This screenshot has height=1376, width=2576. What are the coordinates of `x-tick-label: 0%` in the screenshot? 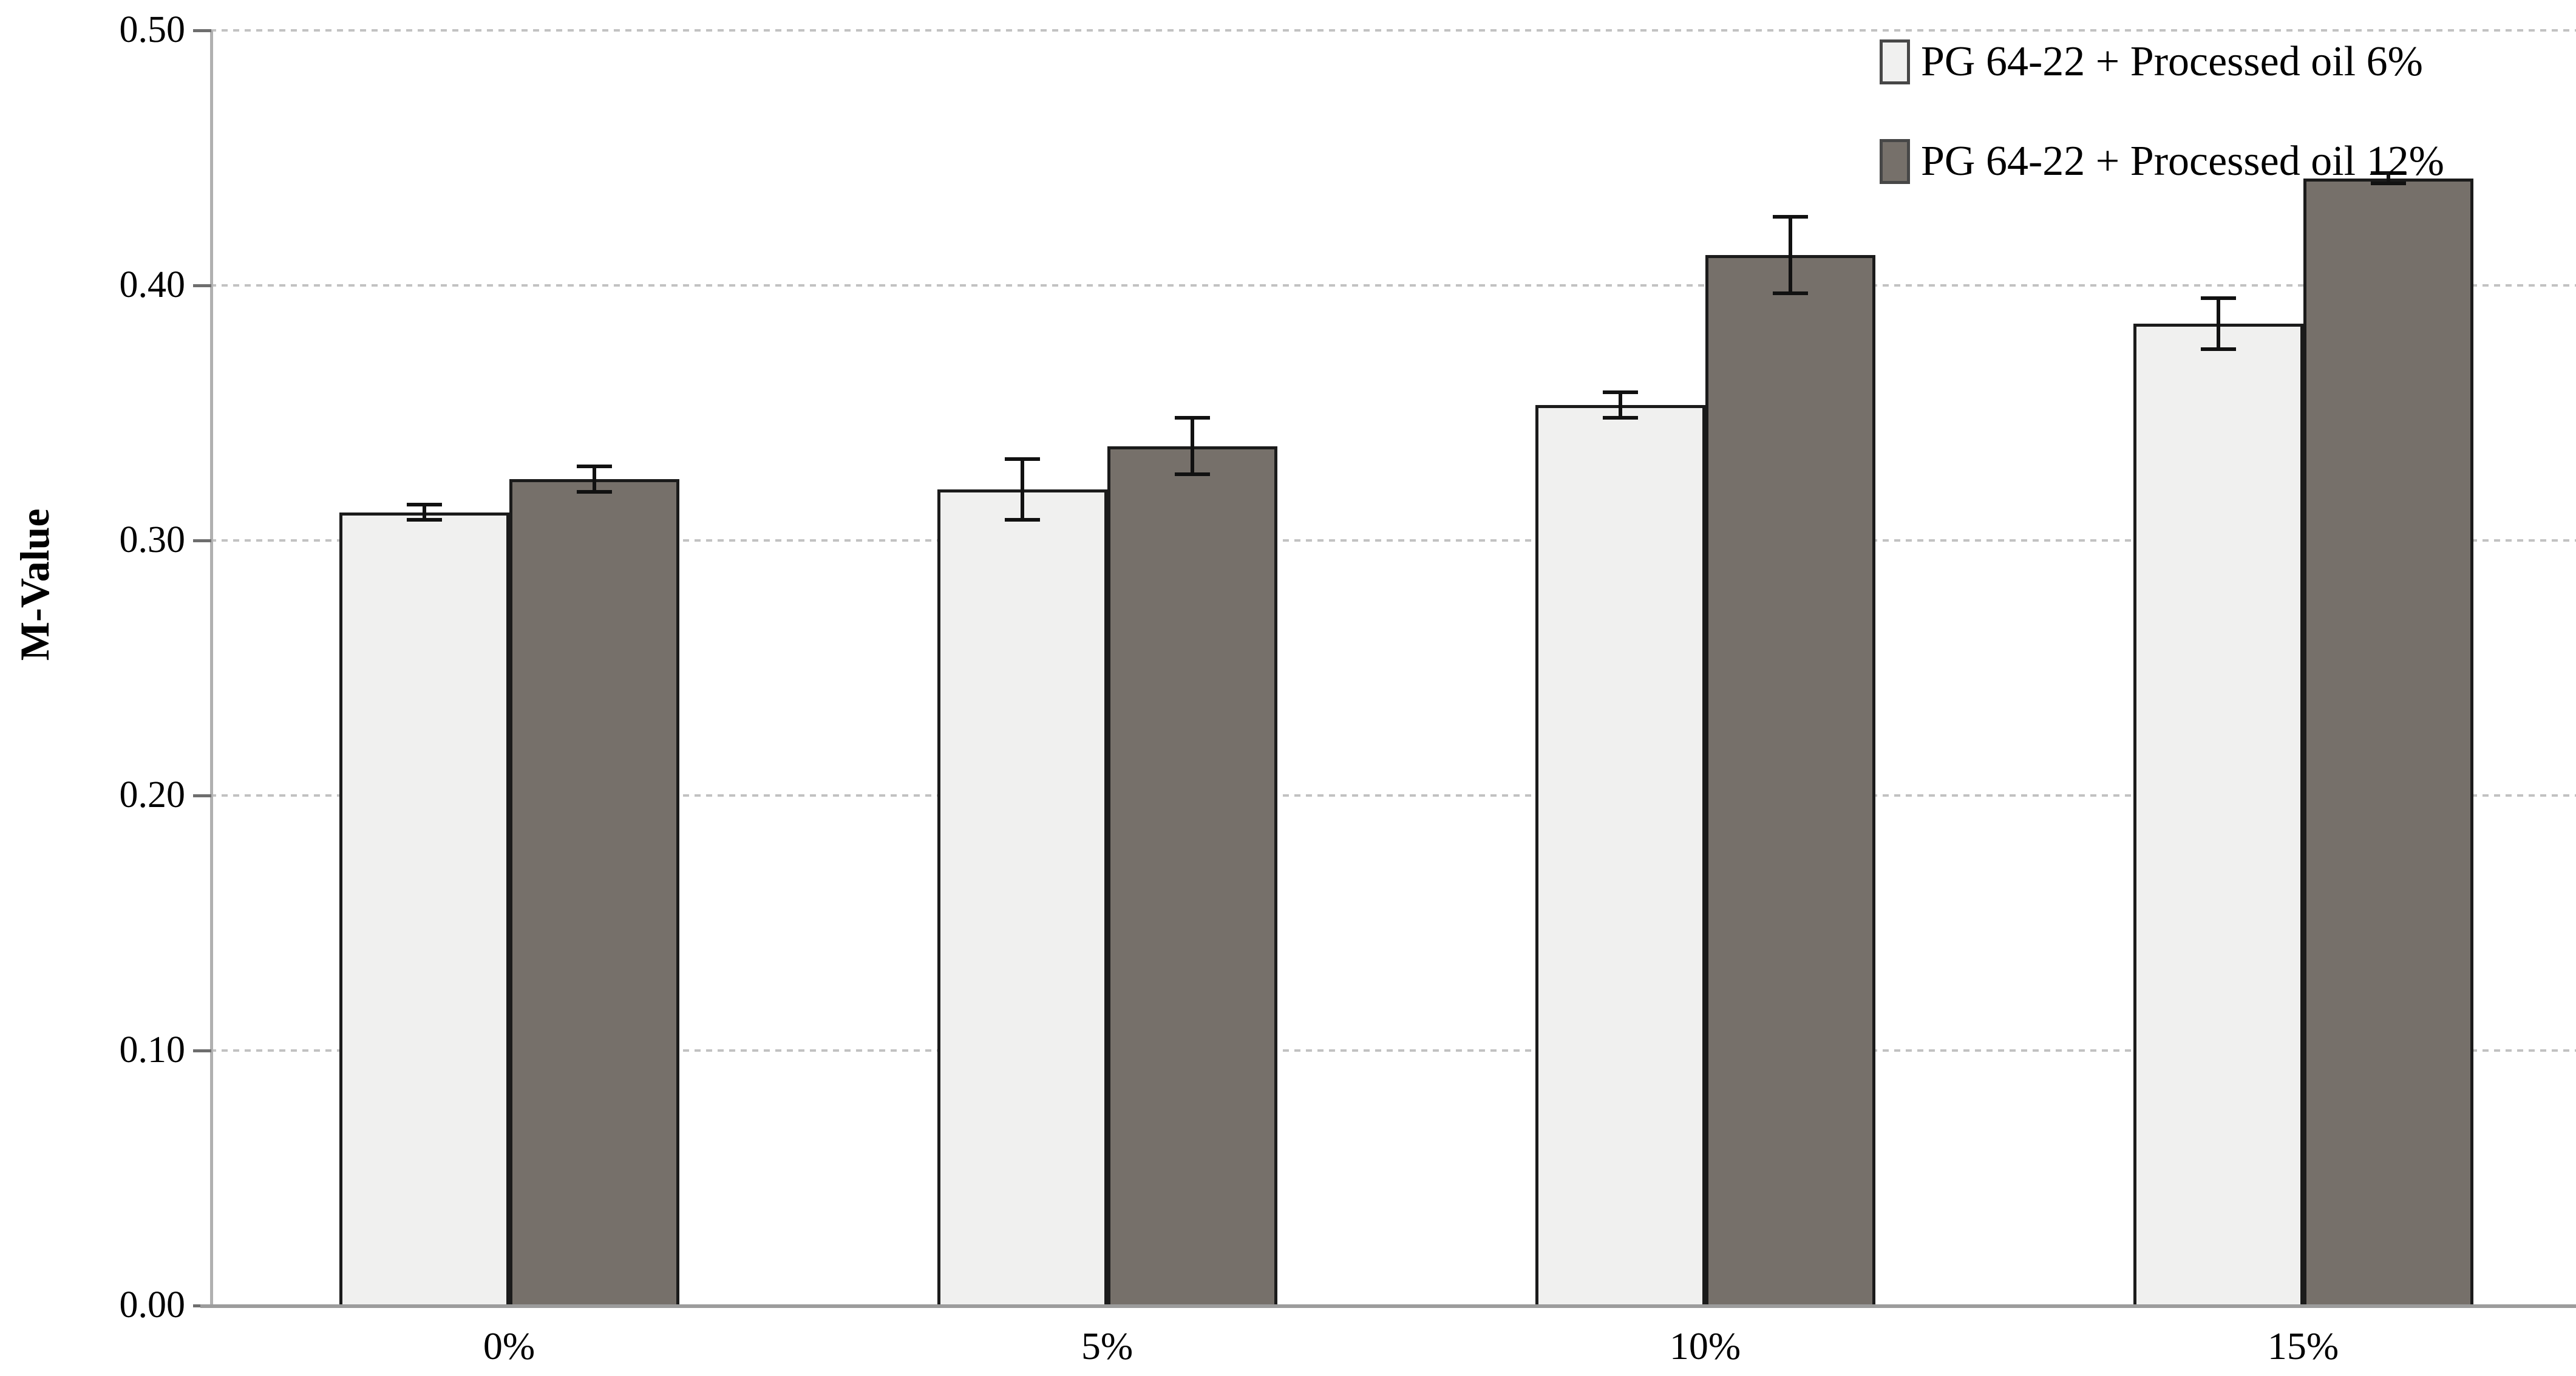 It's located at (509, 1345).